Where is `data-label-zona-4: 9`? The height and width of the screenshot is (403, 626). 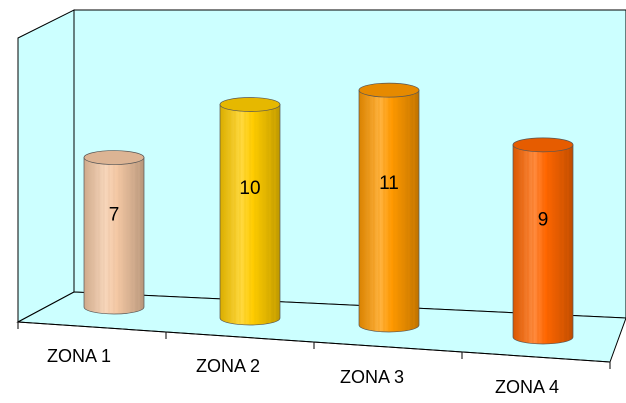 data-label-zona-4: 9 is located at coordinates (543, 220).